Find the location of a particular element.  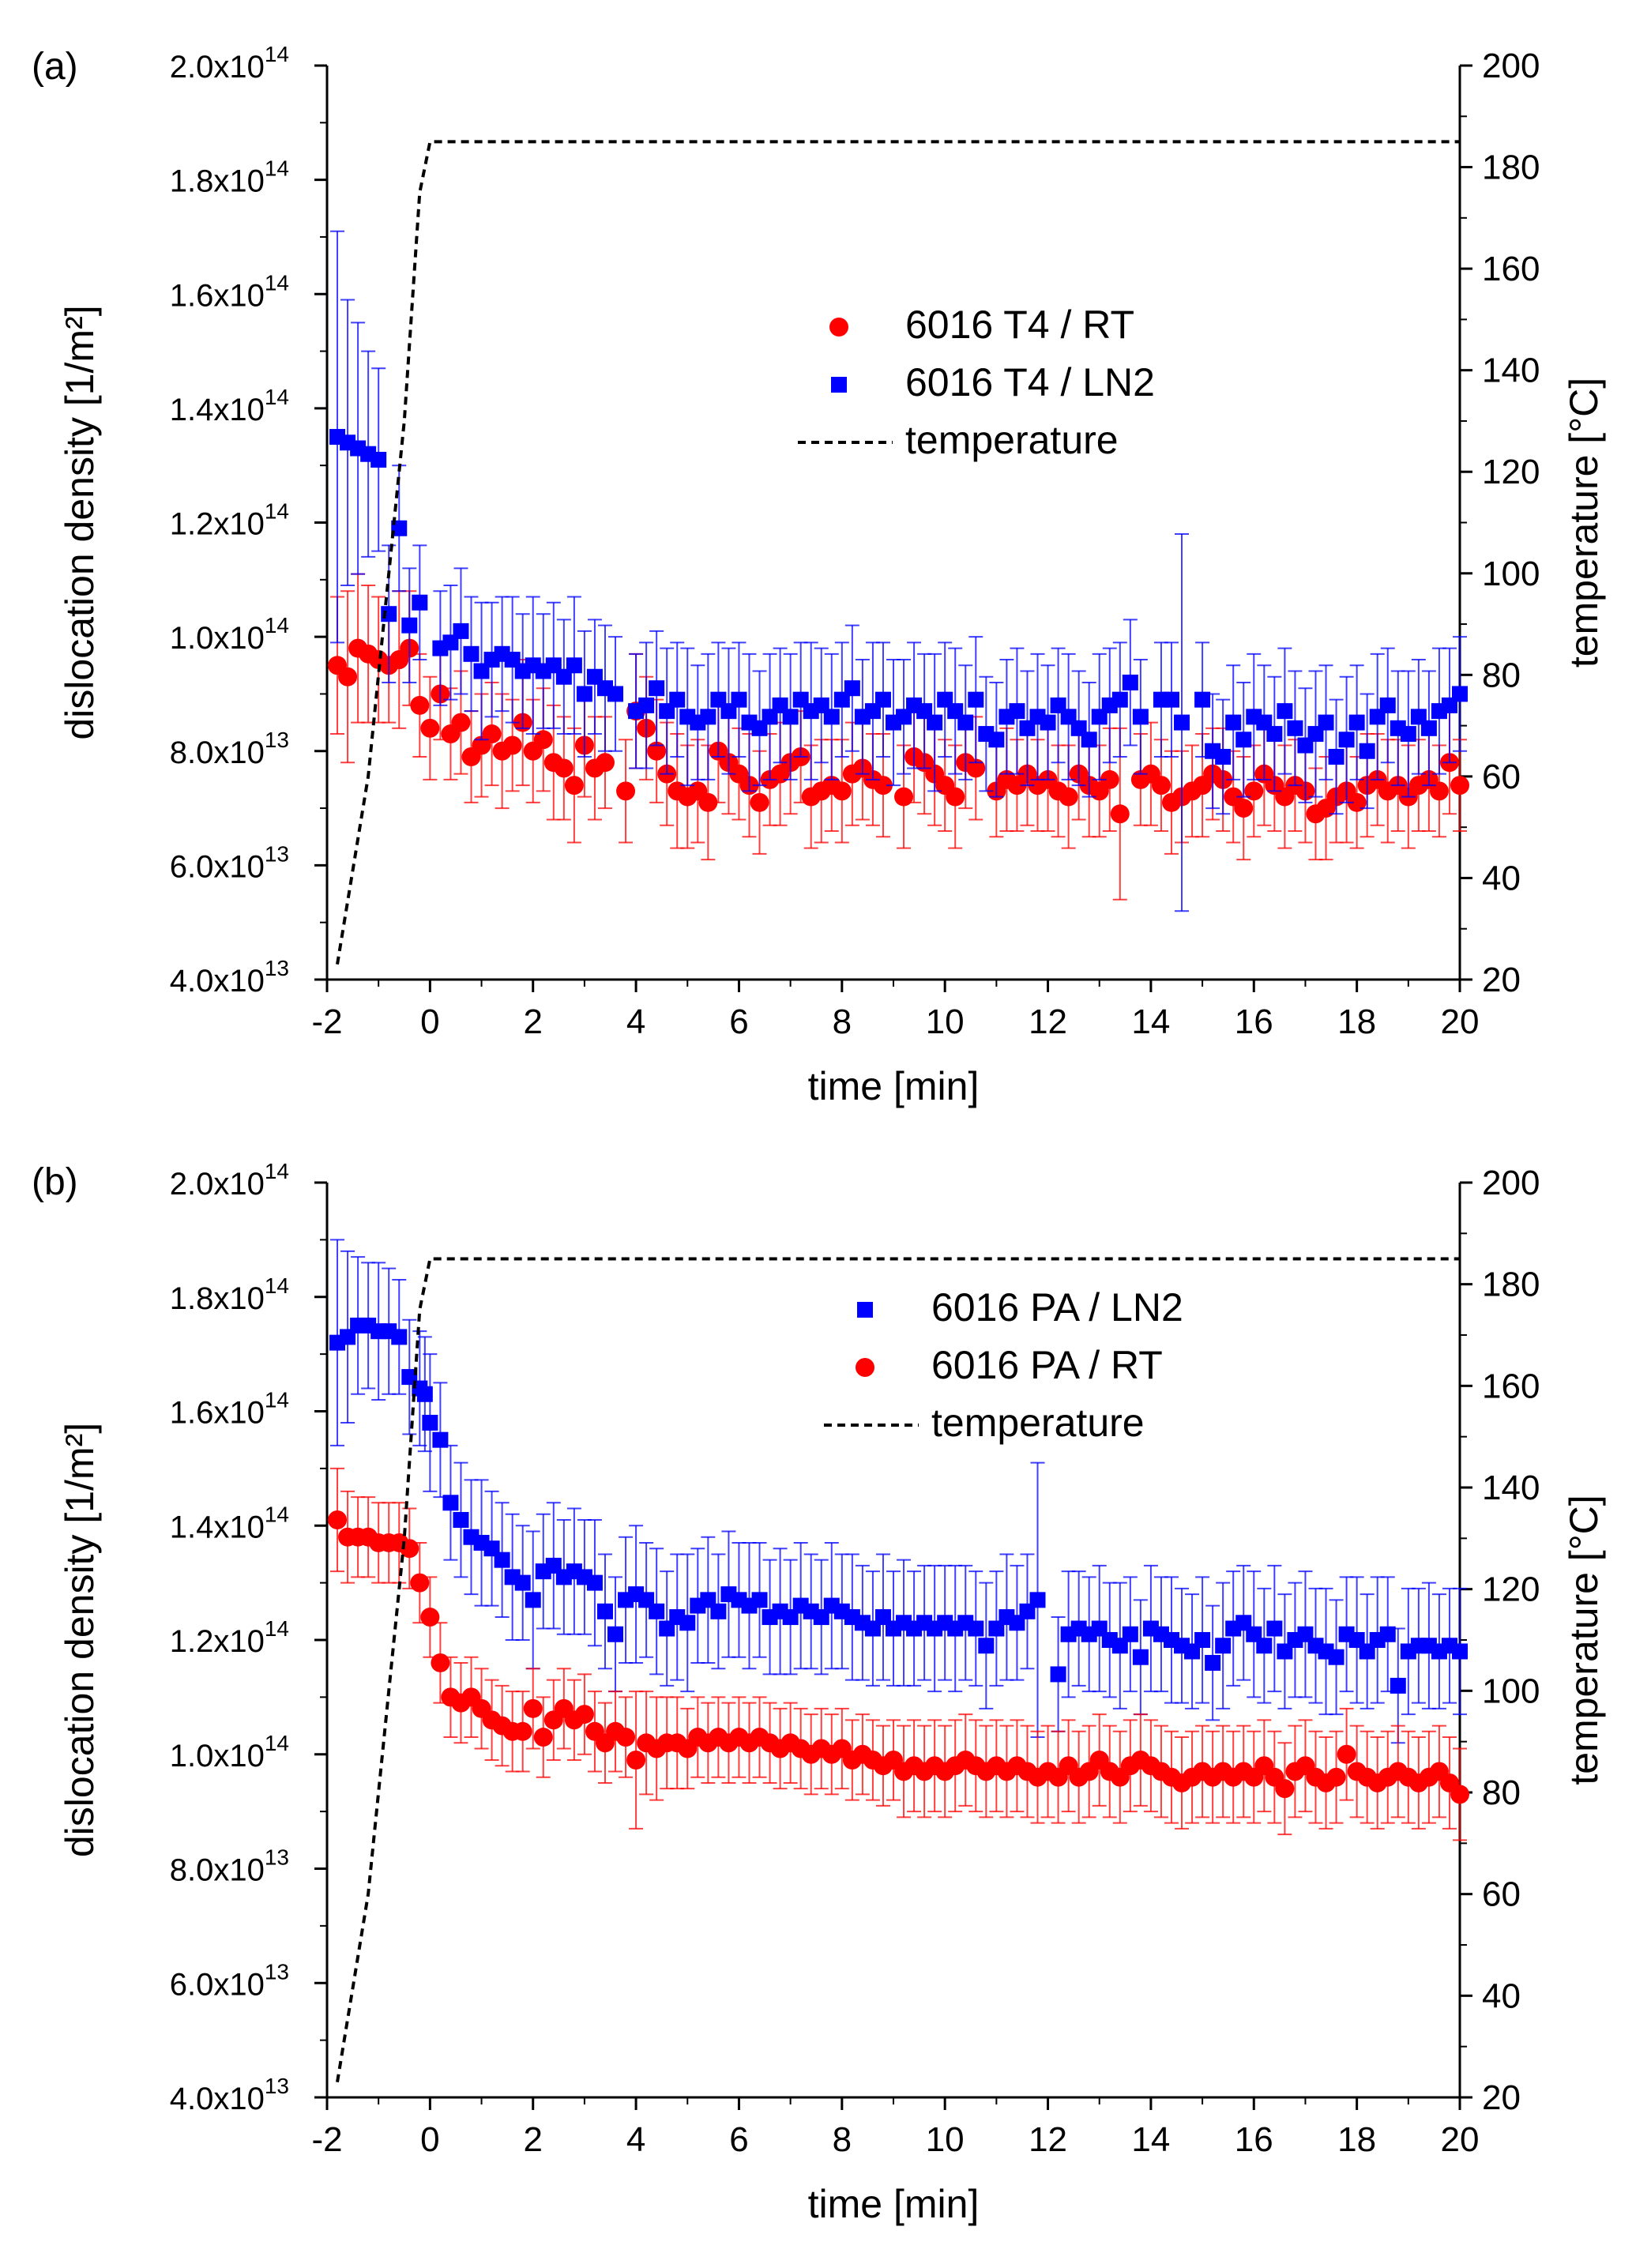

x-tick-label: 14 is located at coordinates (1150, 1021).